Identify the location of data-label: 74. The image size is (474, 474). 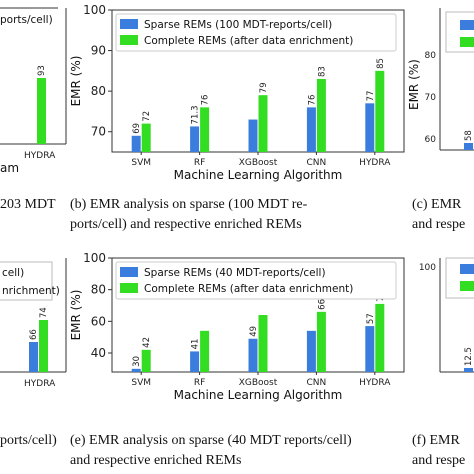
(44, 312).